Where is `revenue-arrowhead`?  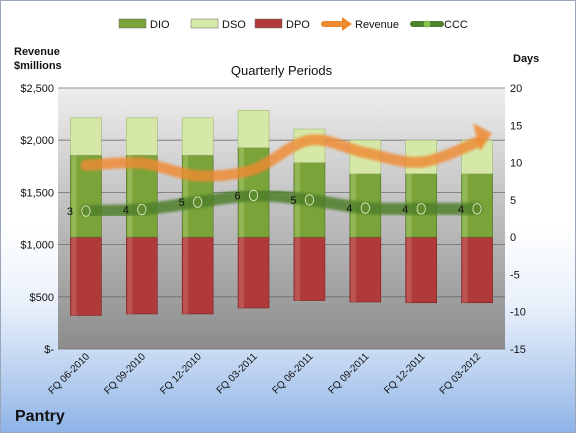 revenue-arrowhead is located at coordinates (483, 137).